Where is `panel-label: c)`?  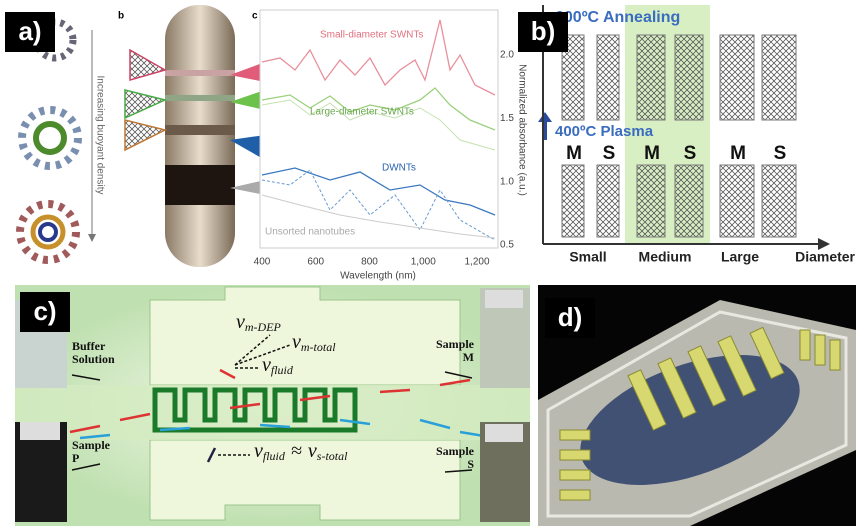 panel-label: c) is located at coordinates (44, 311).